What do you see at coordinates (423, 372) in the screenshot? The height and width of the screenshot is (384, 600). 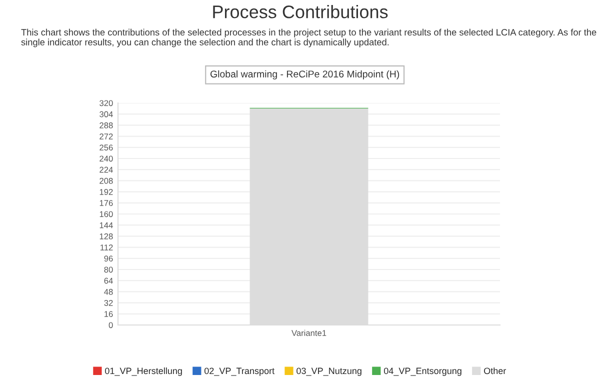 I see `legend-label: 04_VP_Entsorgung` at bounding box center [423, 372].